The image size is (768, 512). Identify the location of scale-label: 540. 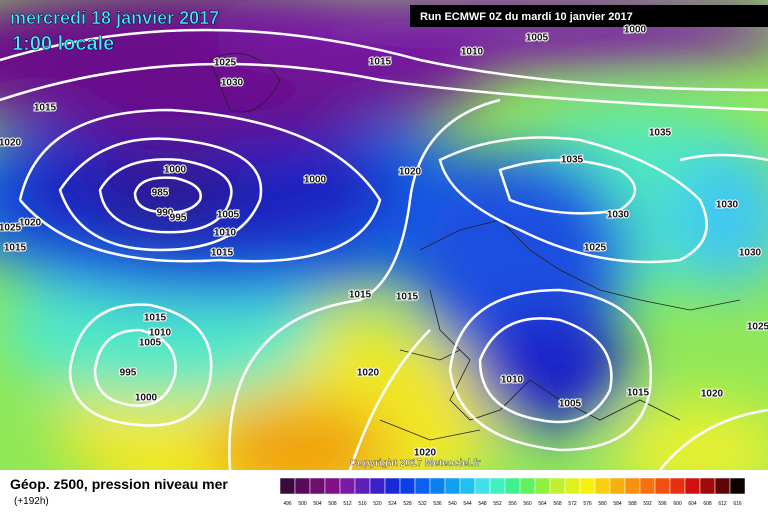
(452, 504).